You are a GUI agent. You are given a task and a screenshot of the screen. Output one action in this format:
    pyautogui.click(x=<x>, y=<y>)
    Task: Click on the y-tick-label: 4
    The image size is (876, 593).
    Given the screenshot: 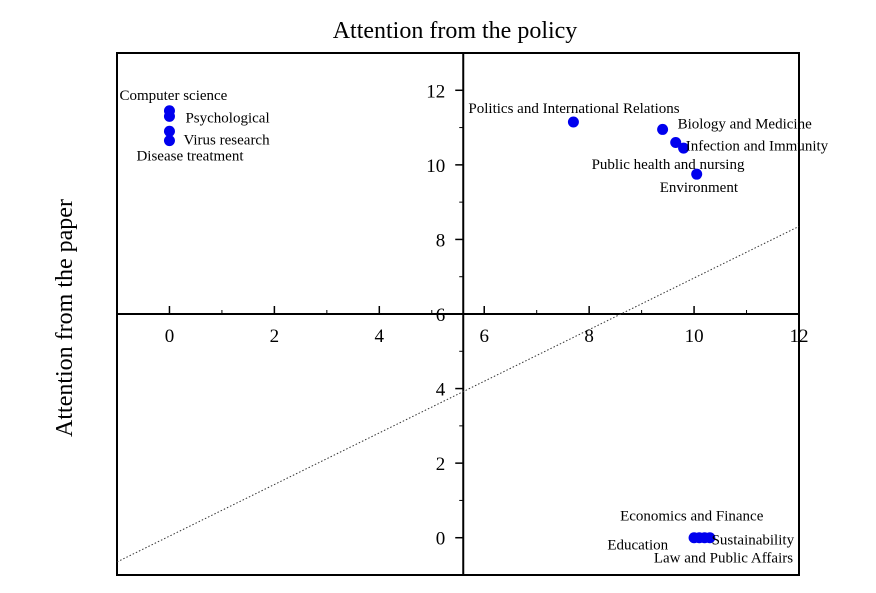 What is the action you would take?
    pyautogui.click(x=441, y=390)
    